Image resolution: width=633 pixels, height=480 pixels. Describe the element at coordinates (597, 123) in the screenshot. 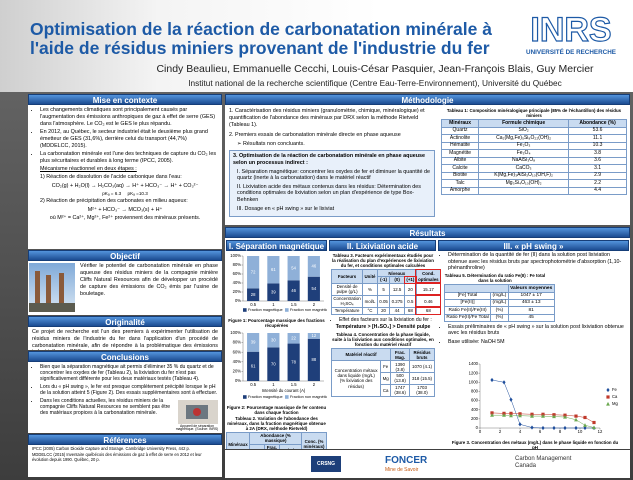

I see `header-cell: Abondance (%)` at that location.